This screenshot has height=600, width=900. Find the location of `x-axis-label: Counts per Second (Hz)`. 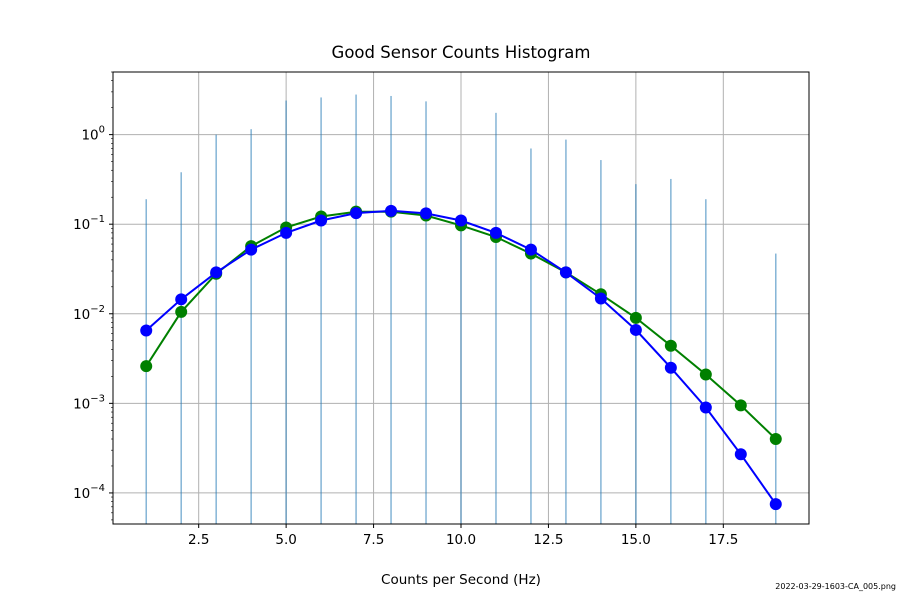

x-axis-label: Counts per Second (Hz) is located at coordinates (461, 580).